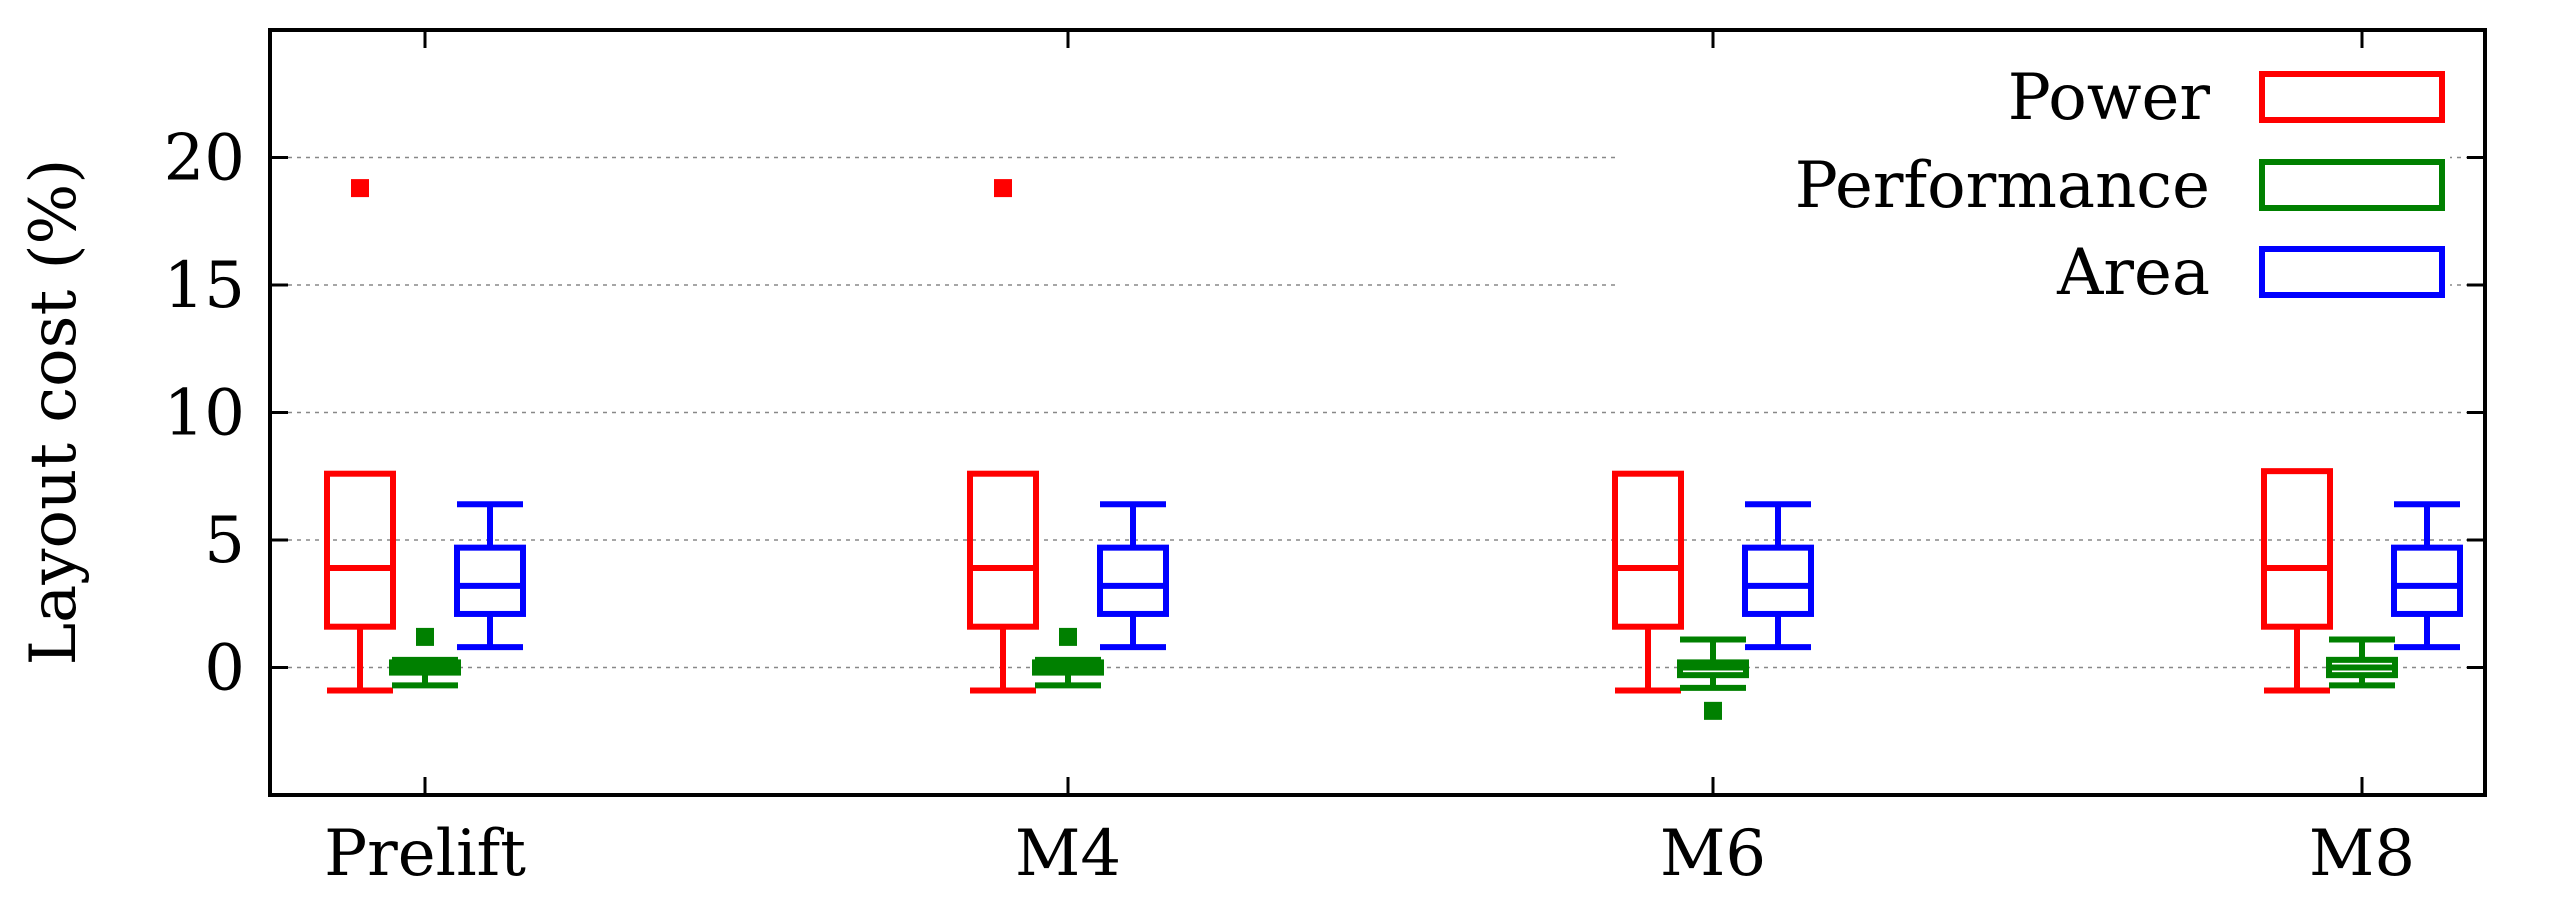 The width and height of the screenshot is (2553, 911). I want to click on series-area, so click(1458, 576).